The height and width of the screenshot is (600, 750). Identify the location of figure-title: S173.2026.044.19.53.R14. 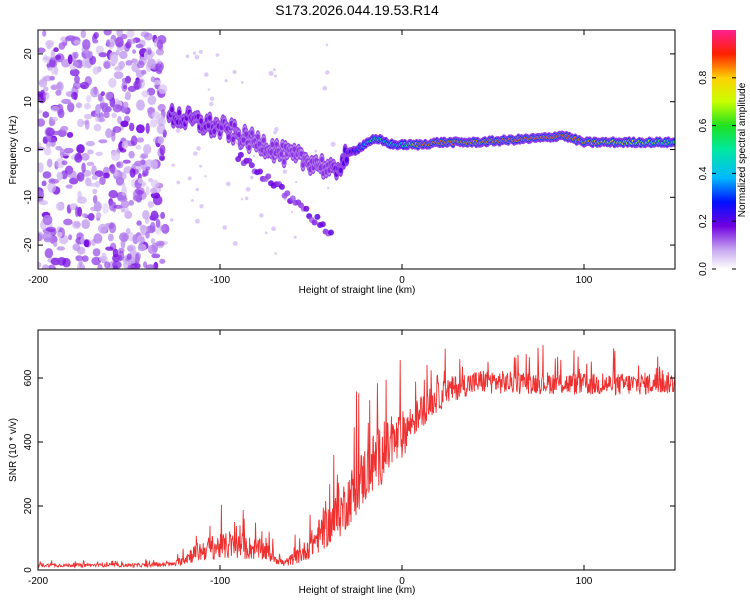
(357, 10).